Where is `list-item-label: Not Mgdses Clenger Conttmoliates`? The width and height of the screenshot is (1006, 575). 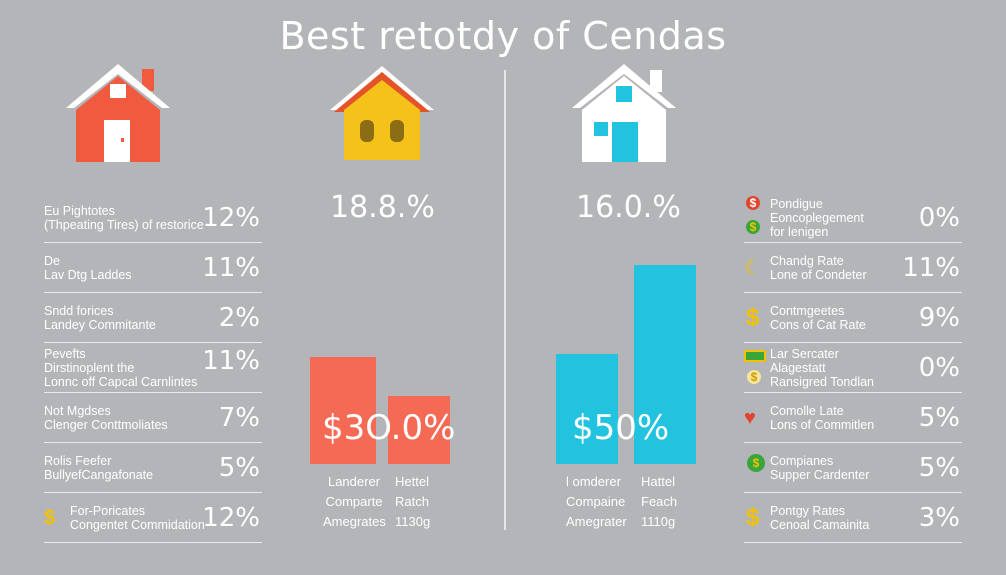
list-item-label: Not Mgdses Clenger Conttmoliates is located at coordinates (106, 418).